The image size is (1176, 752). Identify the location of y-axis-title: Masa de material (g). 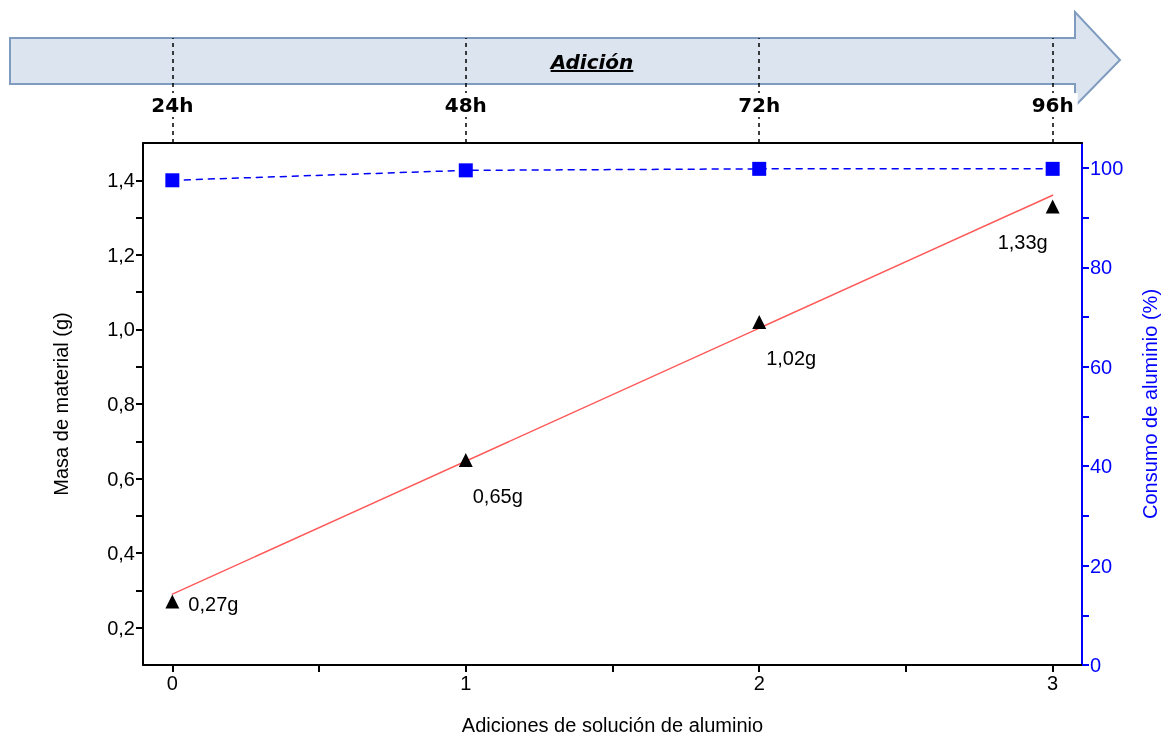
(61, 404).